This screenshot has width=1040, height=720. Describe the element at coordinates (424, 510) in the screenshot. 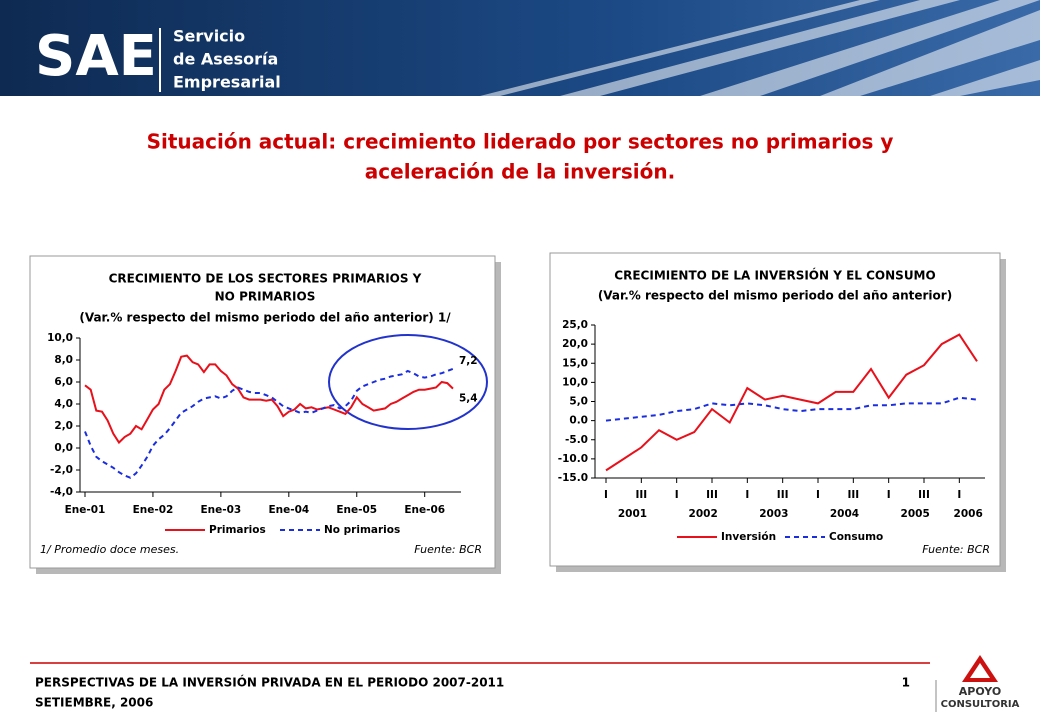

I see `x-tick-label: Ene-06` at that location.